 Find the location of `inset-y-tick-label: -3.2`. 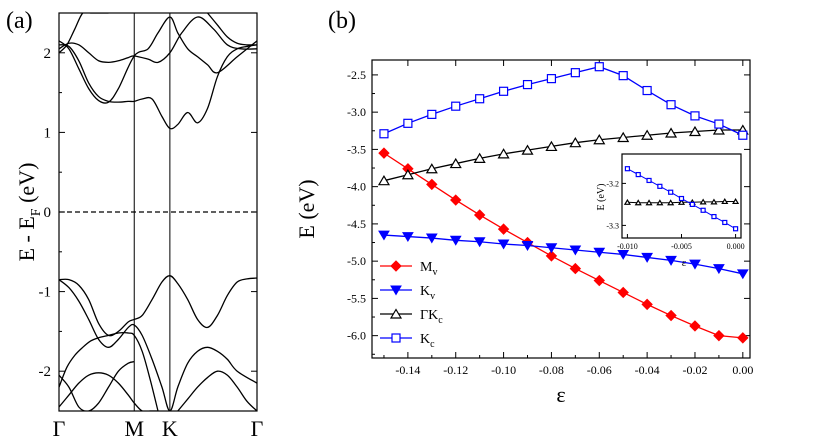

inset-y-tick-label: -3.2 is located at coordinates (612, 183).